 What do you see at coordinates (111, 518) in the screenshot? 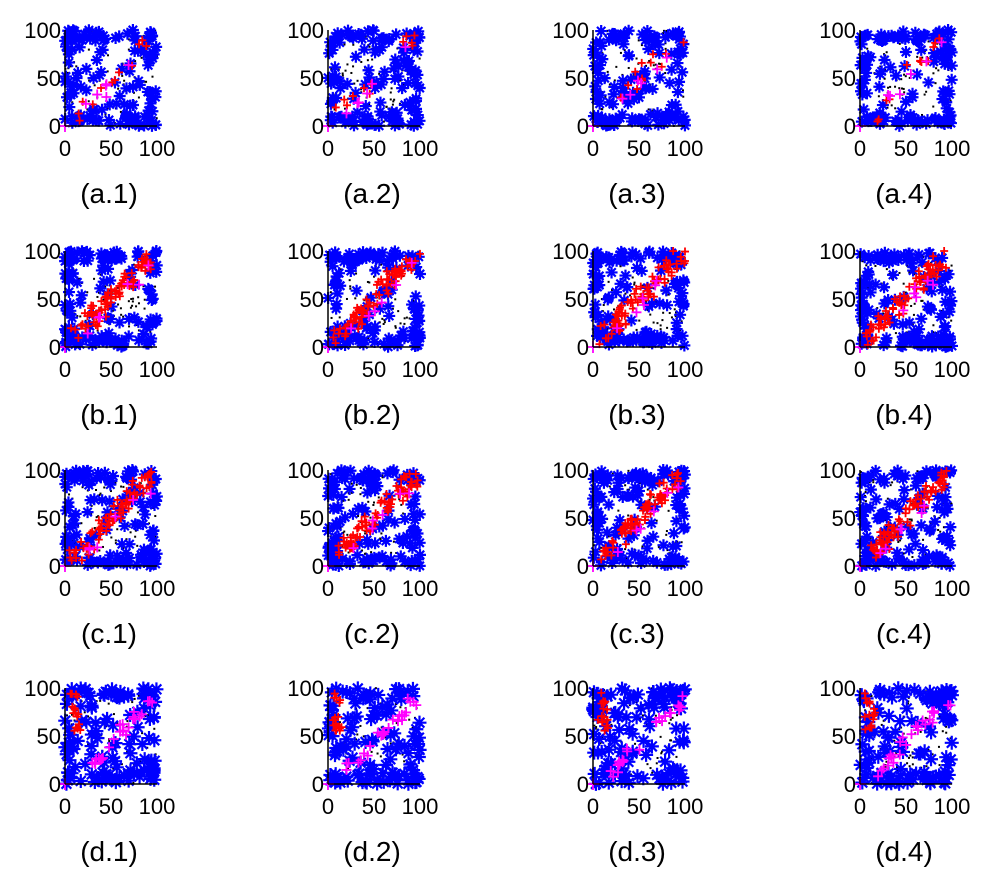
I see `plot-area` at bounding box center [111, 518].